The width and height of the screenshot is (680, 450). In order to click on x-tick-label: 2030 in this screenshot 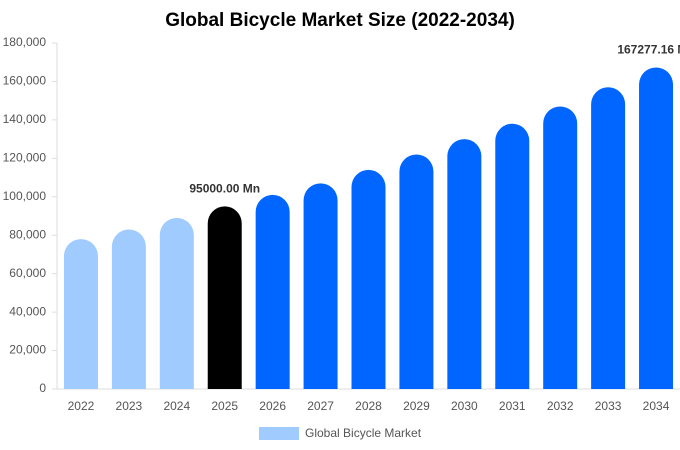, I will do `click(464, 406)`.